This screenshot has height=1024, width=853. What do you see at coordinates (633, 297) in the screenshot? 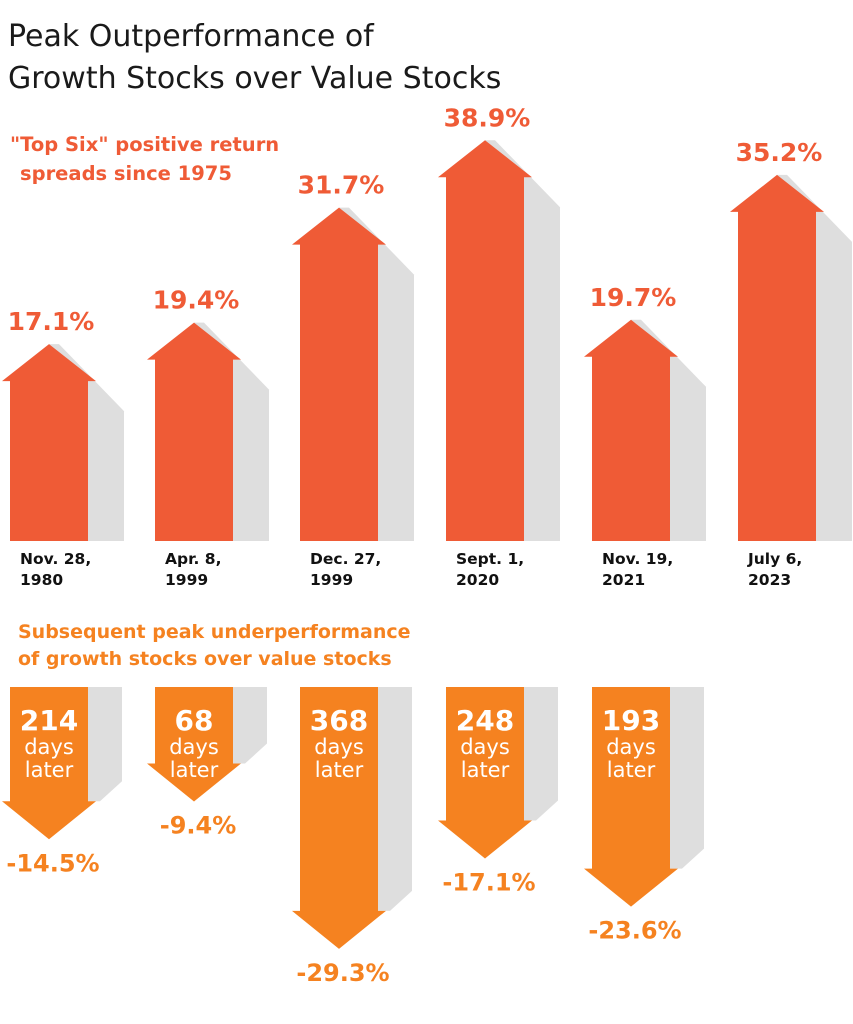
I see `up-value-label: 19.7%` at bounding box center [633, 297].